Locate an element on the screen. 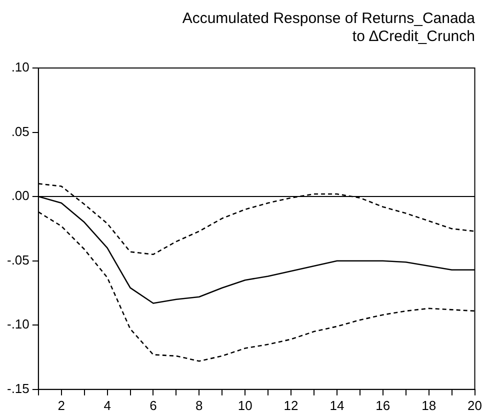 Image resolution: width=485 pixels, height=419 pixels. x-tick-label: 4 is located at coordinates (107, 405).